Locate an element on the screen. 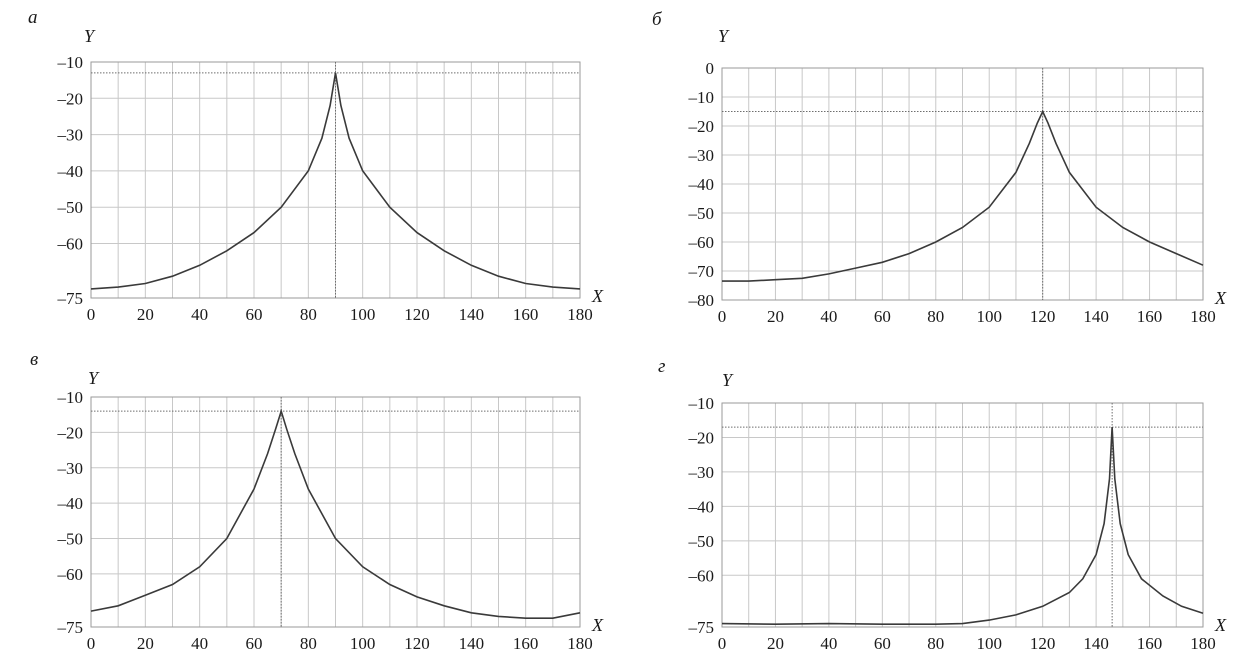 The width and height of the screenshot is (1254, 665). y-tick-label: –80 is located at coordinates (701, 300).